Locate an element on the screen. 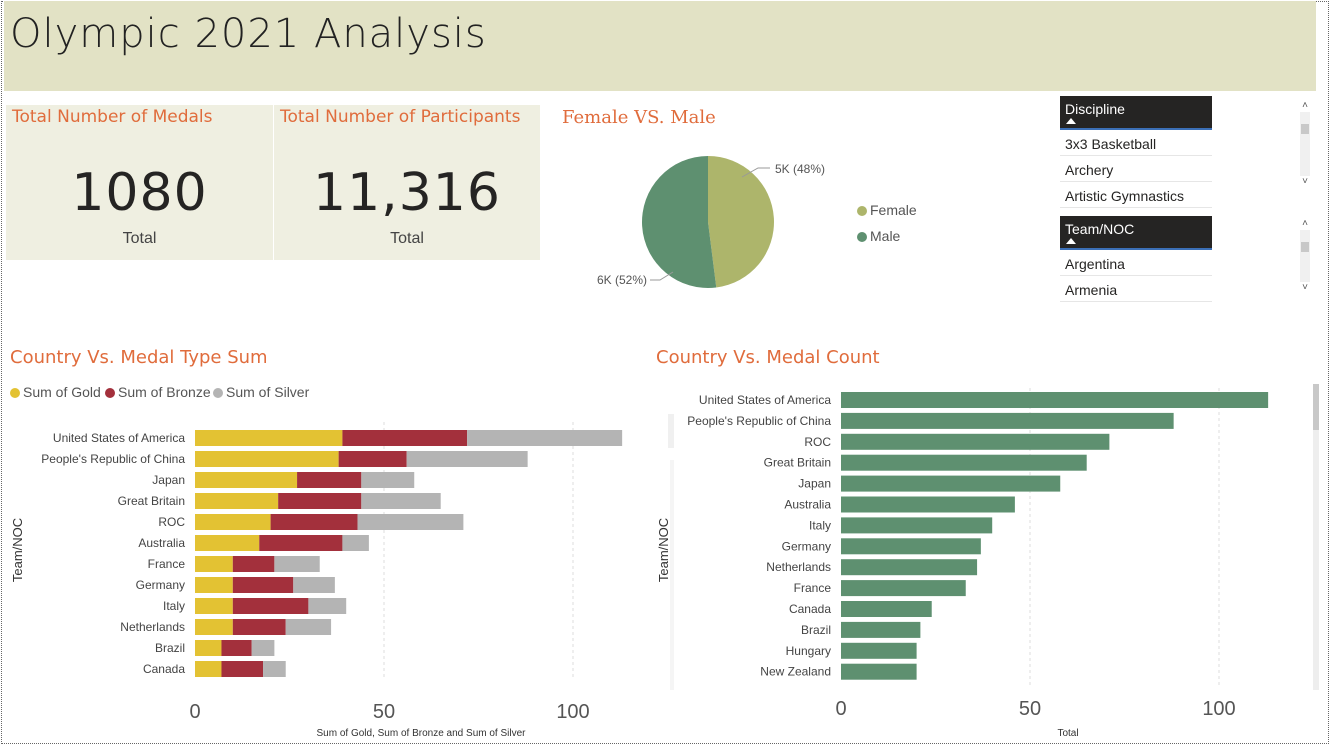  y-tick-label: ROC is located at coordinates (171, 522).